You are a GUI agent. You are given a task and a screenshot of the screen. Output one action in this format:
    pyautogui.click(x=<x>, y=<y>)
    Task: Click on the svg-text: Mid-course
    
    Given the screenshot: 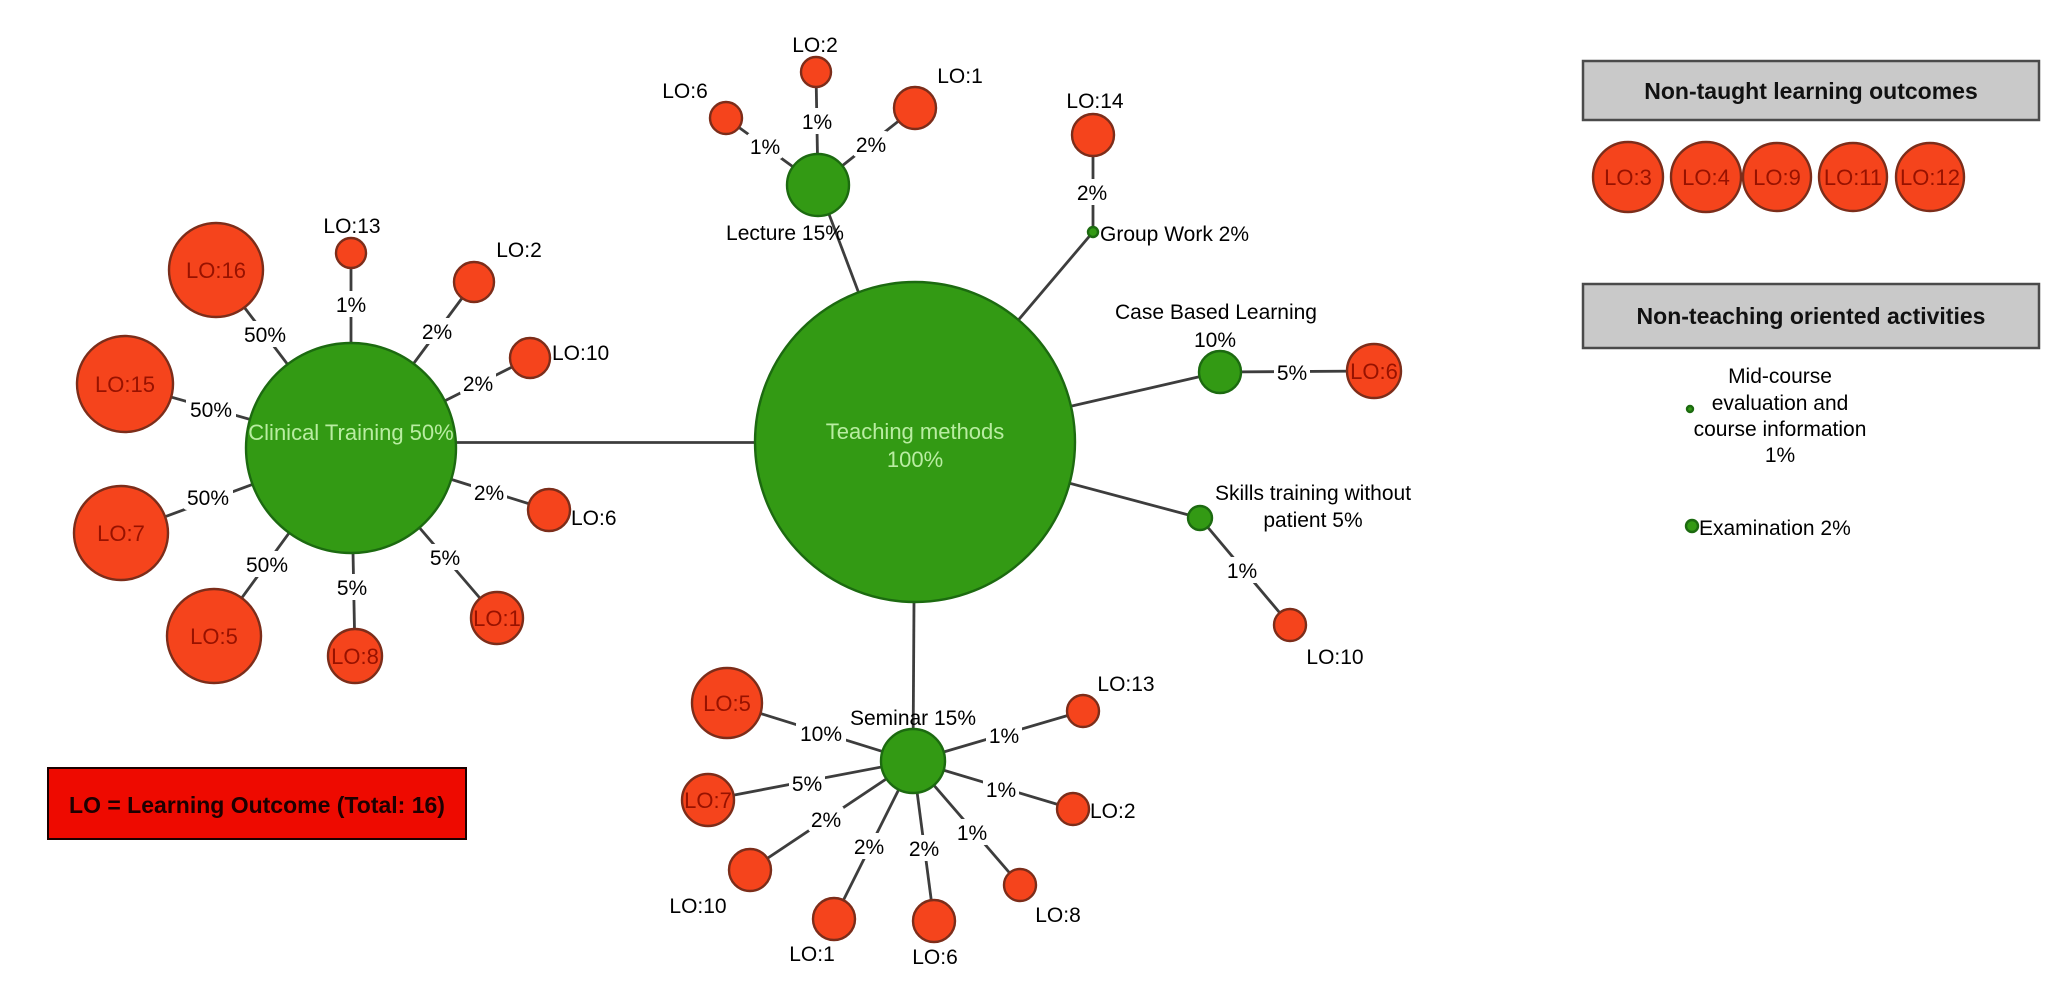 What is the action you would take?
    pyautogui.click(x=1780, y=376)
    